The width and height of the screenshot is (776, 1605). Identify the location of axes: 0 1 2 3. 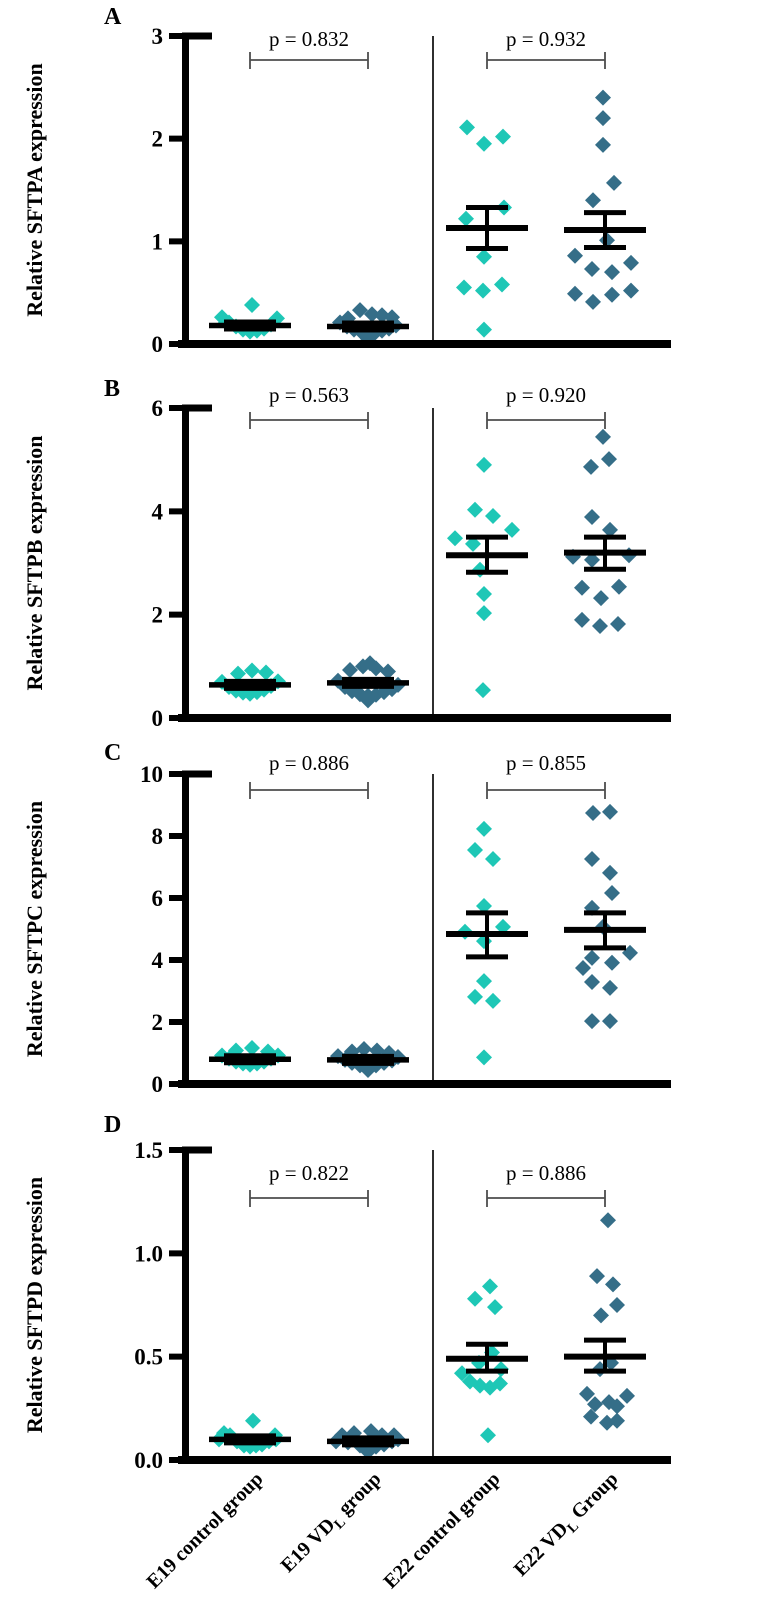
(411, 190).